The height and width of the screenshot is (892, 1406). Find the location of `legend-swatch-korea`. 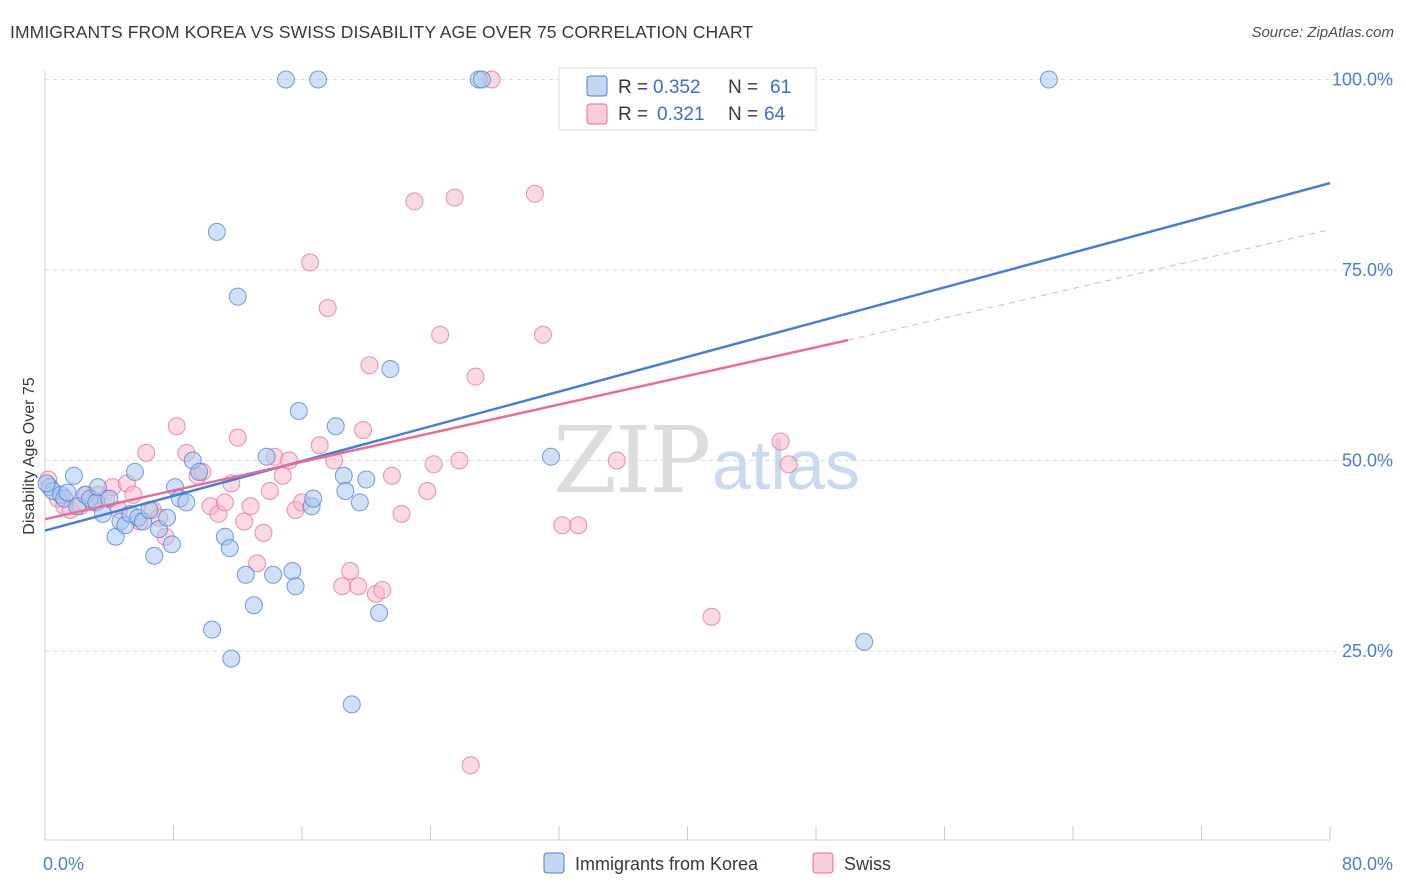

legend-swatch-korea is located at coordinates (597, 86).